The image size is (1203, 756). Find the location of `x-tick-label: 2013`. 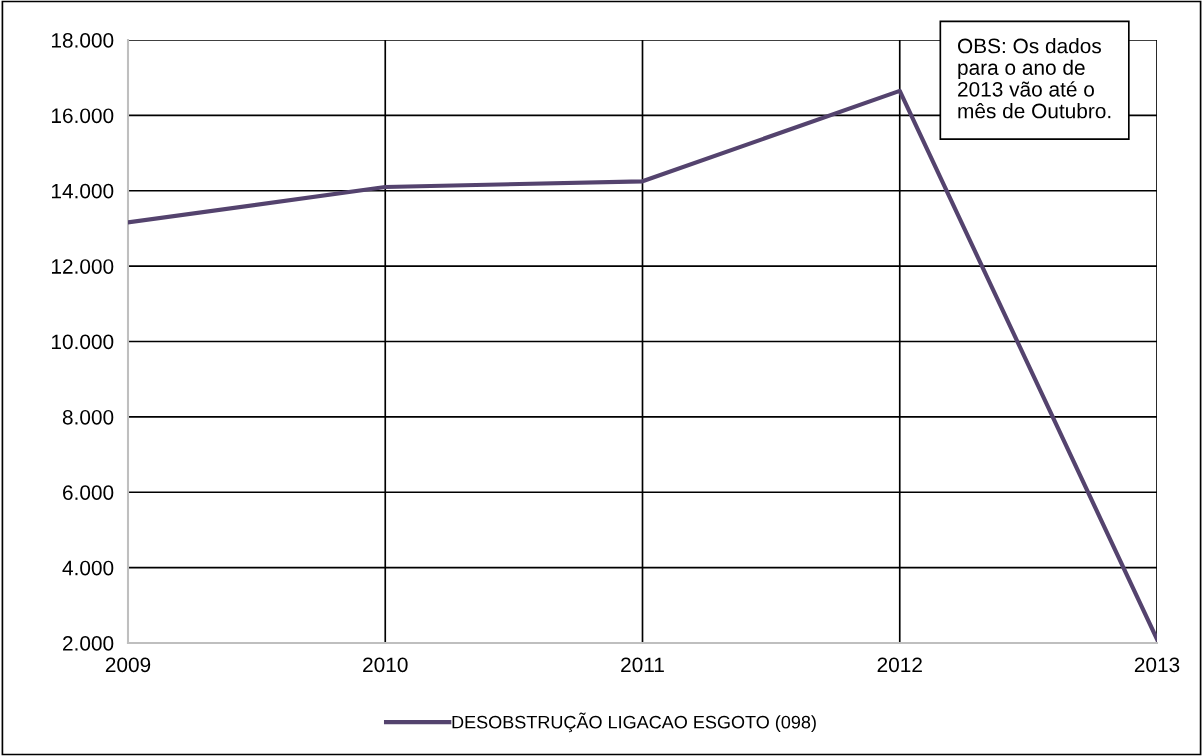

x-tick-label: 2013 is located at coordinates (1157, 665).